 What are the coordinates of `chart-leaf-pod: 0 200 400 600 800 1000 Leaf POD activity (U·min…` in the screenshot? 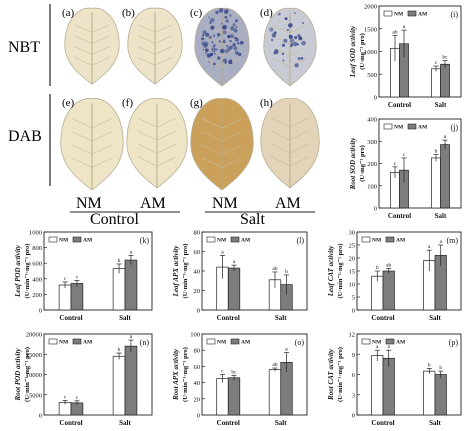 It's located at (83, 276).